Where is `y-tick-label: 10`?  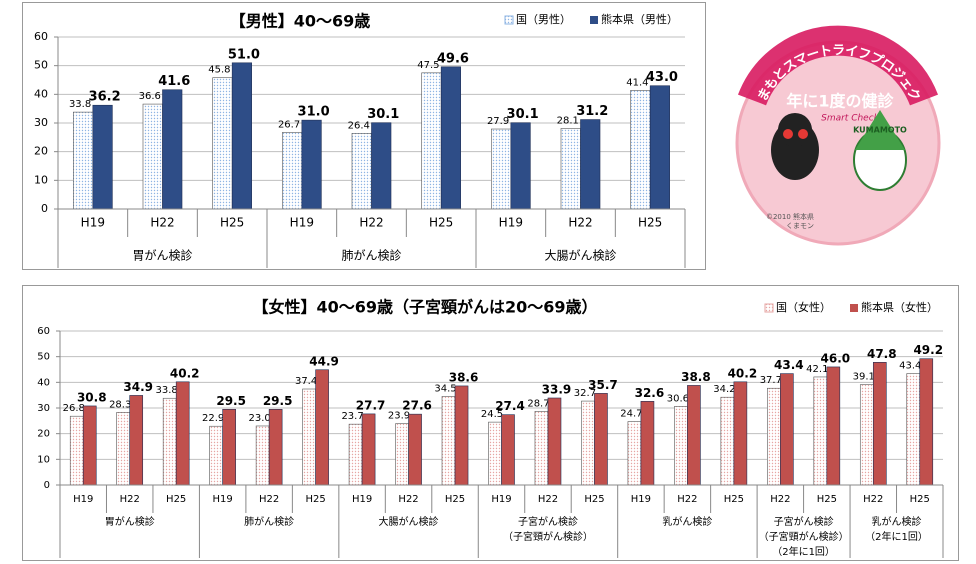
y-tick-label: 10 is located at coordinates (41, 179).